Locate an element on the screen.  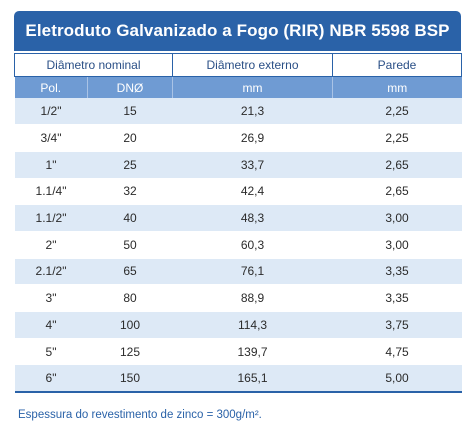
table-row: 1/2" 15 21,3 2,25 is located at coordinates (238, 112).